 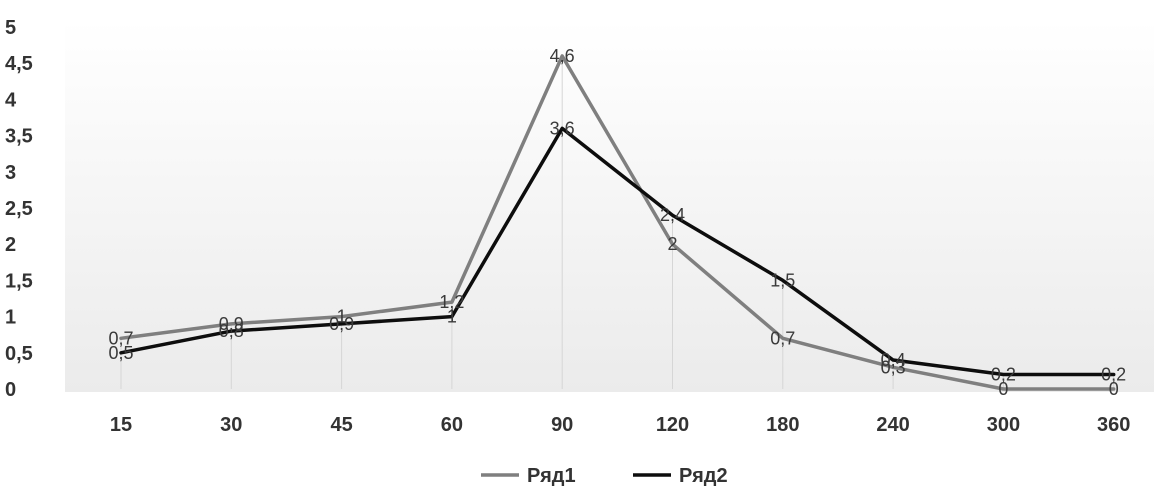 I want to click on data-label-series-2: 0,9, so click(x=341, y=324).